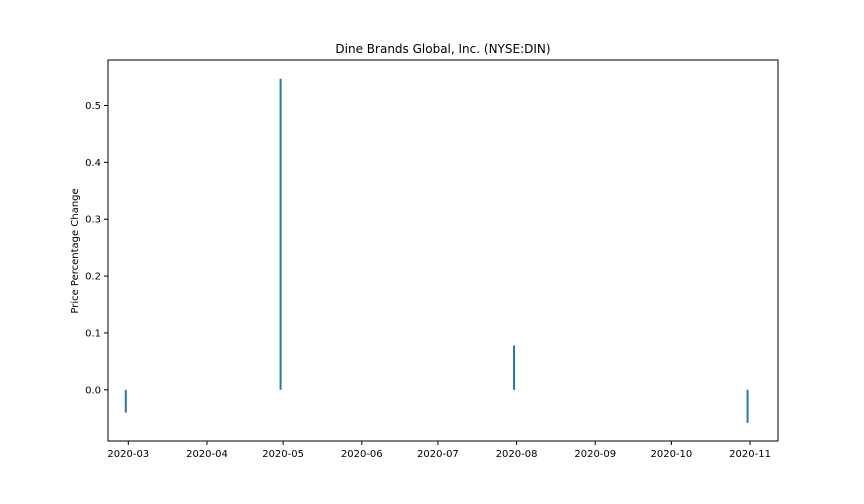 This screenshot has height=504, width=864. I want to click on chart-title: Dine Brands Global, Inc. (NYSE:DIN), so click(442, 49).